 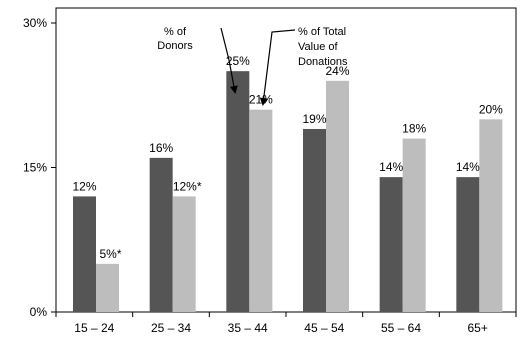 What do you see at coordinates (238, 61) in the screenshot?
I see `bar-label-s0-2: 25%` at bounding box center [238, 61].